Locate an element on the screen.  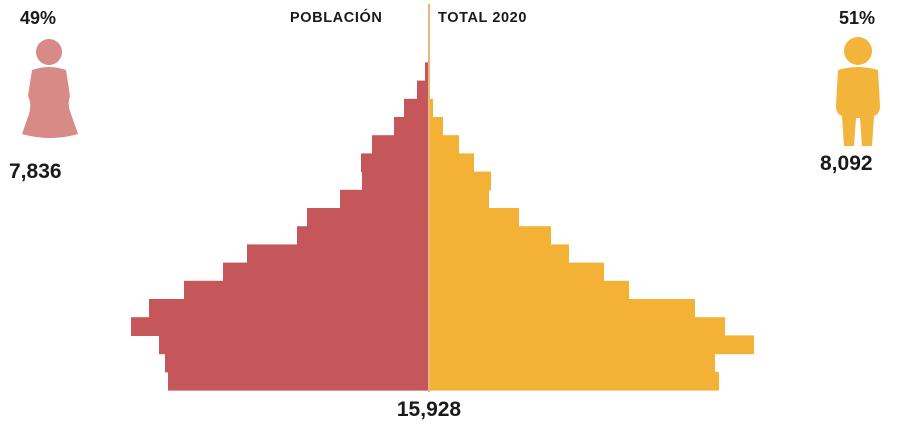
chart-title-left: POBLACIÓN is located at coordinates (336, 18).